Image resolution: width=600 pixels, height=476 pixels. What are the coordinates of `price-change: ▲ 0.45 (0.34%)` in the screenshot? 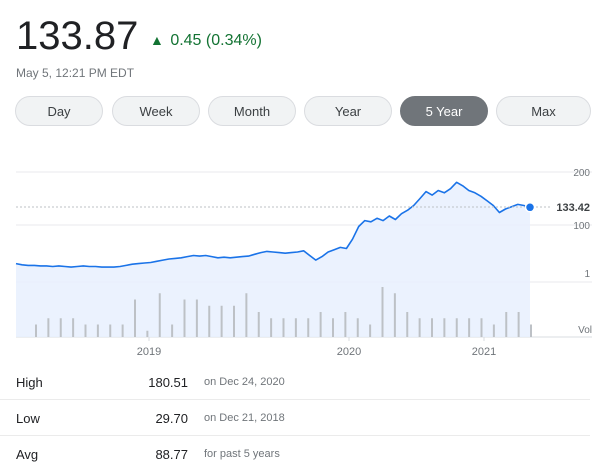 It's located at (206, 41).